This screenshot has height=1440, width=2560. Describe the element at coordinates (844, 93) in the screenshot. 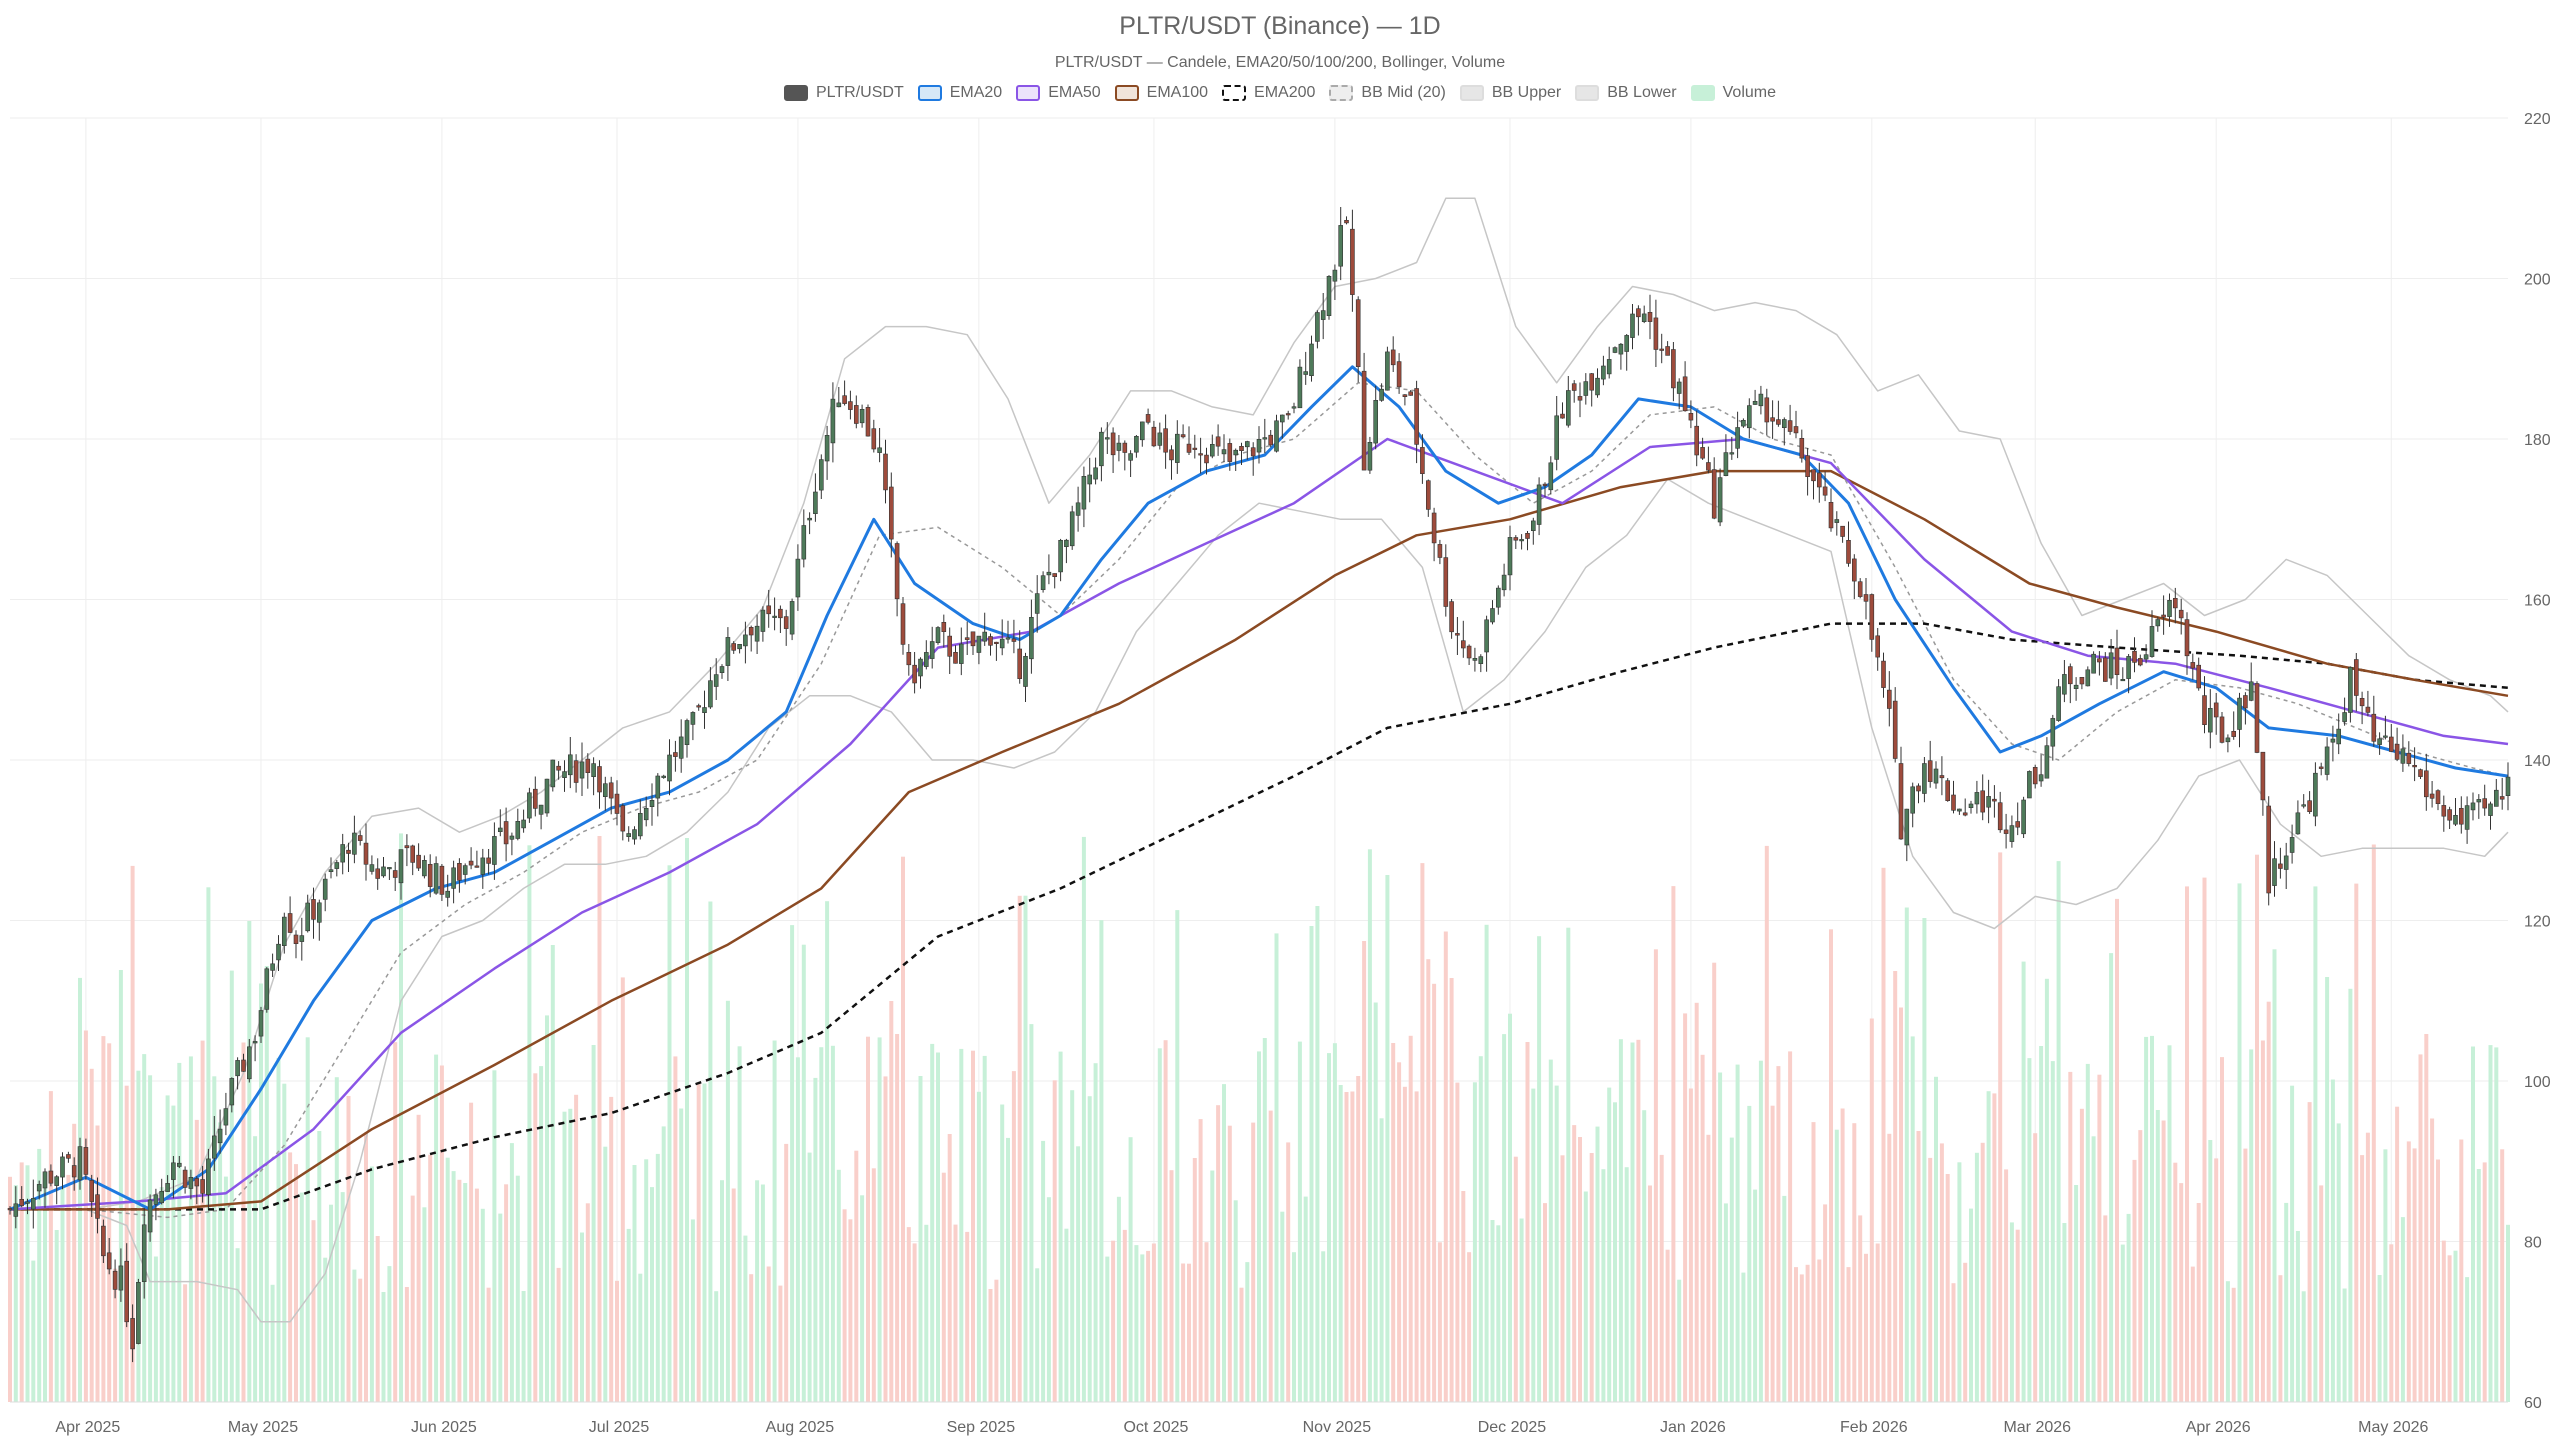

I see `legend-item-pltr-usdt: PLTR/USDT` at that location.